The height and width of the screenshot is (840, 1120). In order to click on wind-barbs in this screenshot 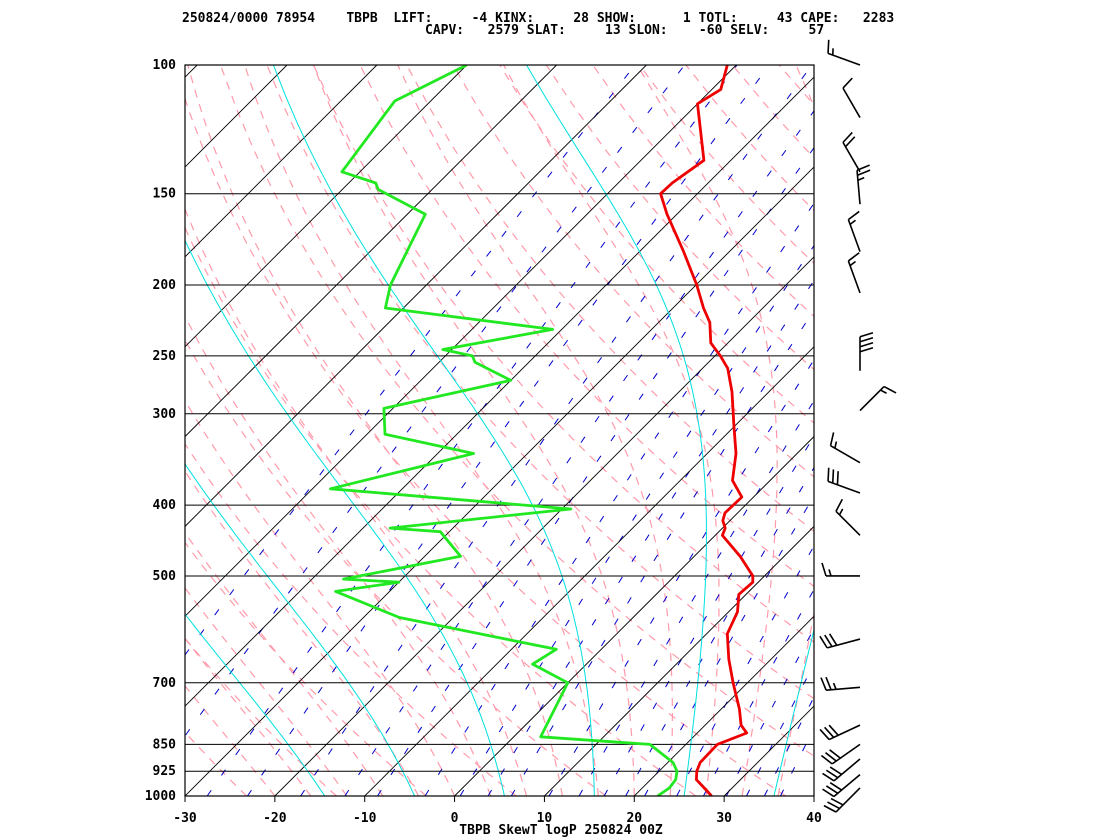, I will do `click(858, 426)`.